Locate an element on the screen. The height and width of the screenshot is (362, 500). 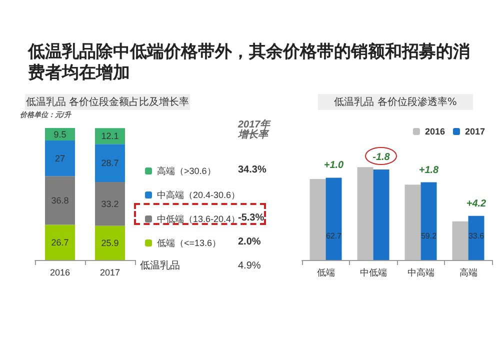
x-tick-label: 中低端 is located at coordinates (373, 273).